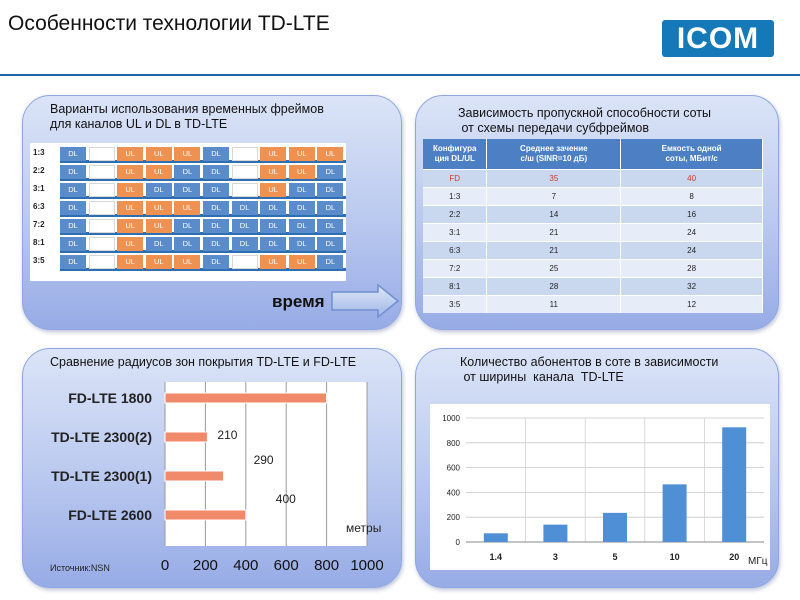 Image resolution: width=800 pixels, height=600 pixels. I want to click on frame-row: 1:3 DL UL UL UL DL UL UL UL, so click(188, 155).